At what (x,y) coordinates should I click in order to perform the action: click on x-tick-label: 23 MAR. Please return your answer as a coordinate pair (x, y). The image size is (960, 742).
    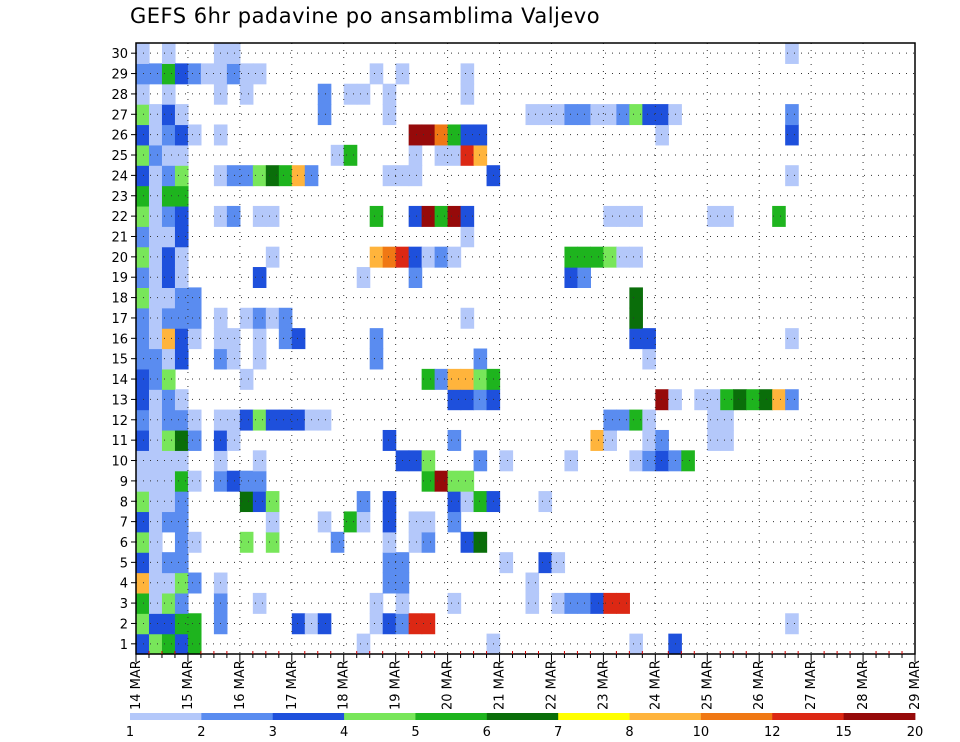
    Looking at the image, I should click on (603, 685).